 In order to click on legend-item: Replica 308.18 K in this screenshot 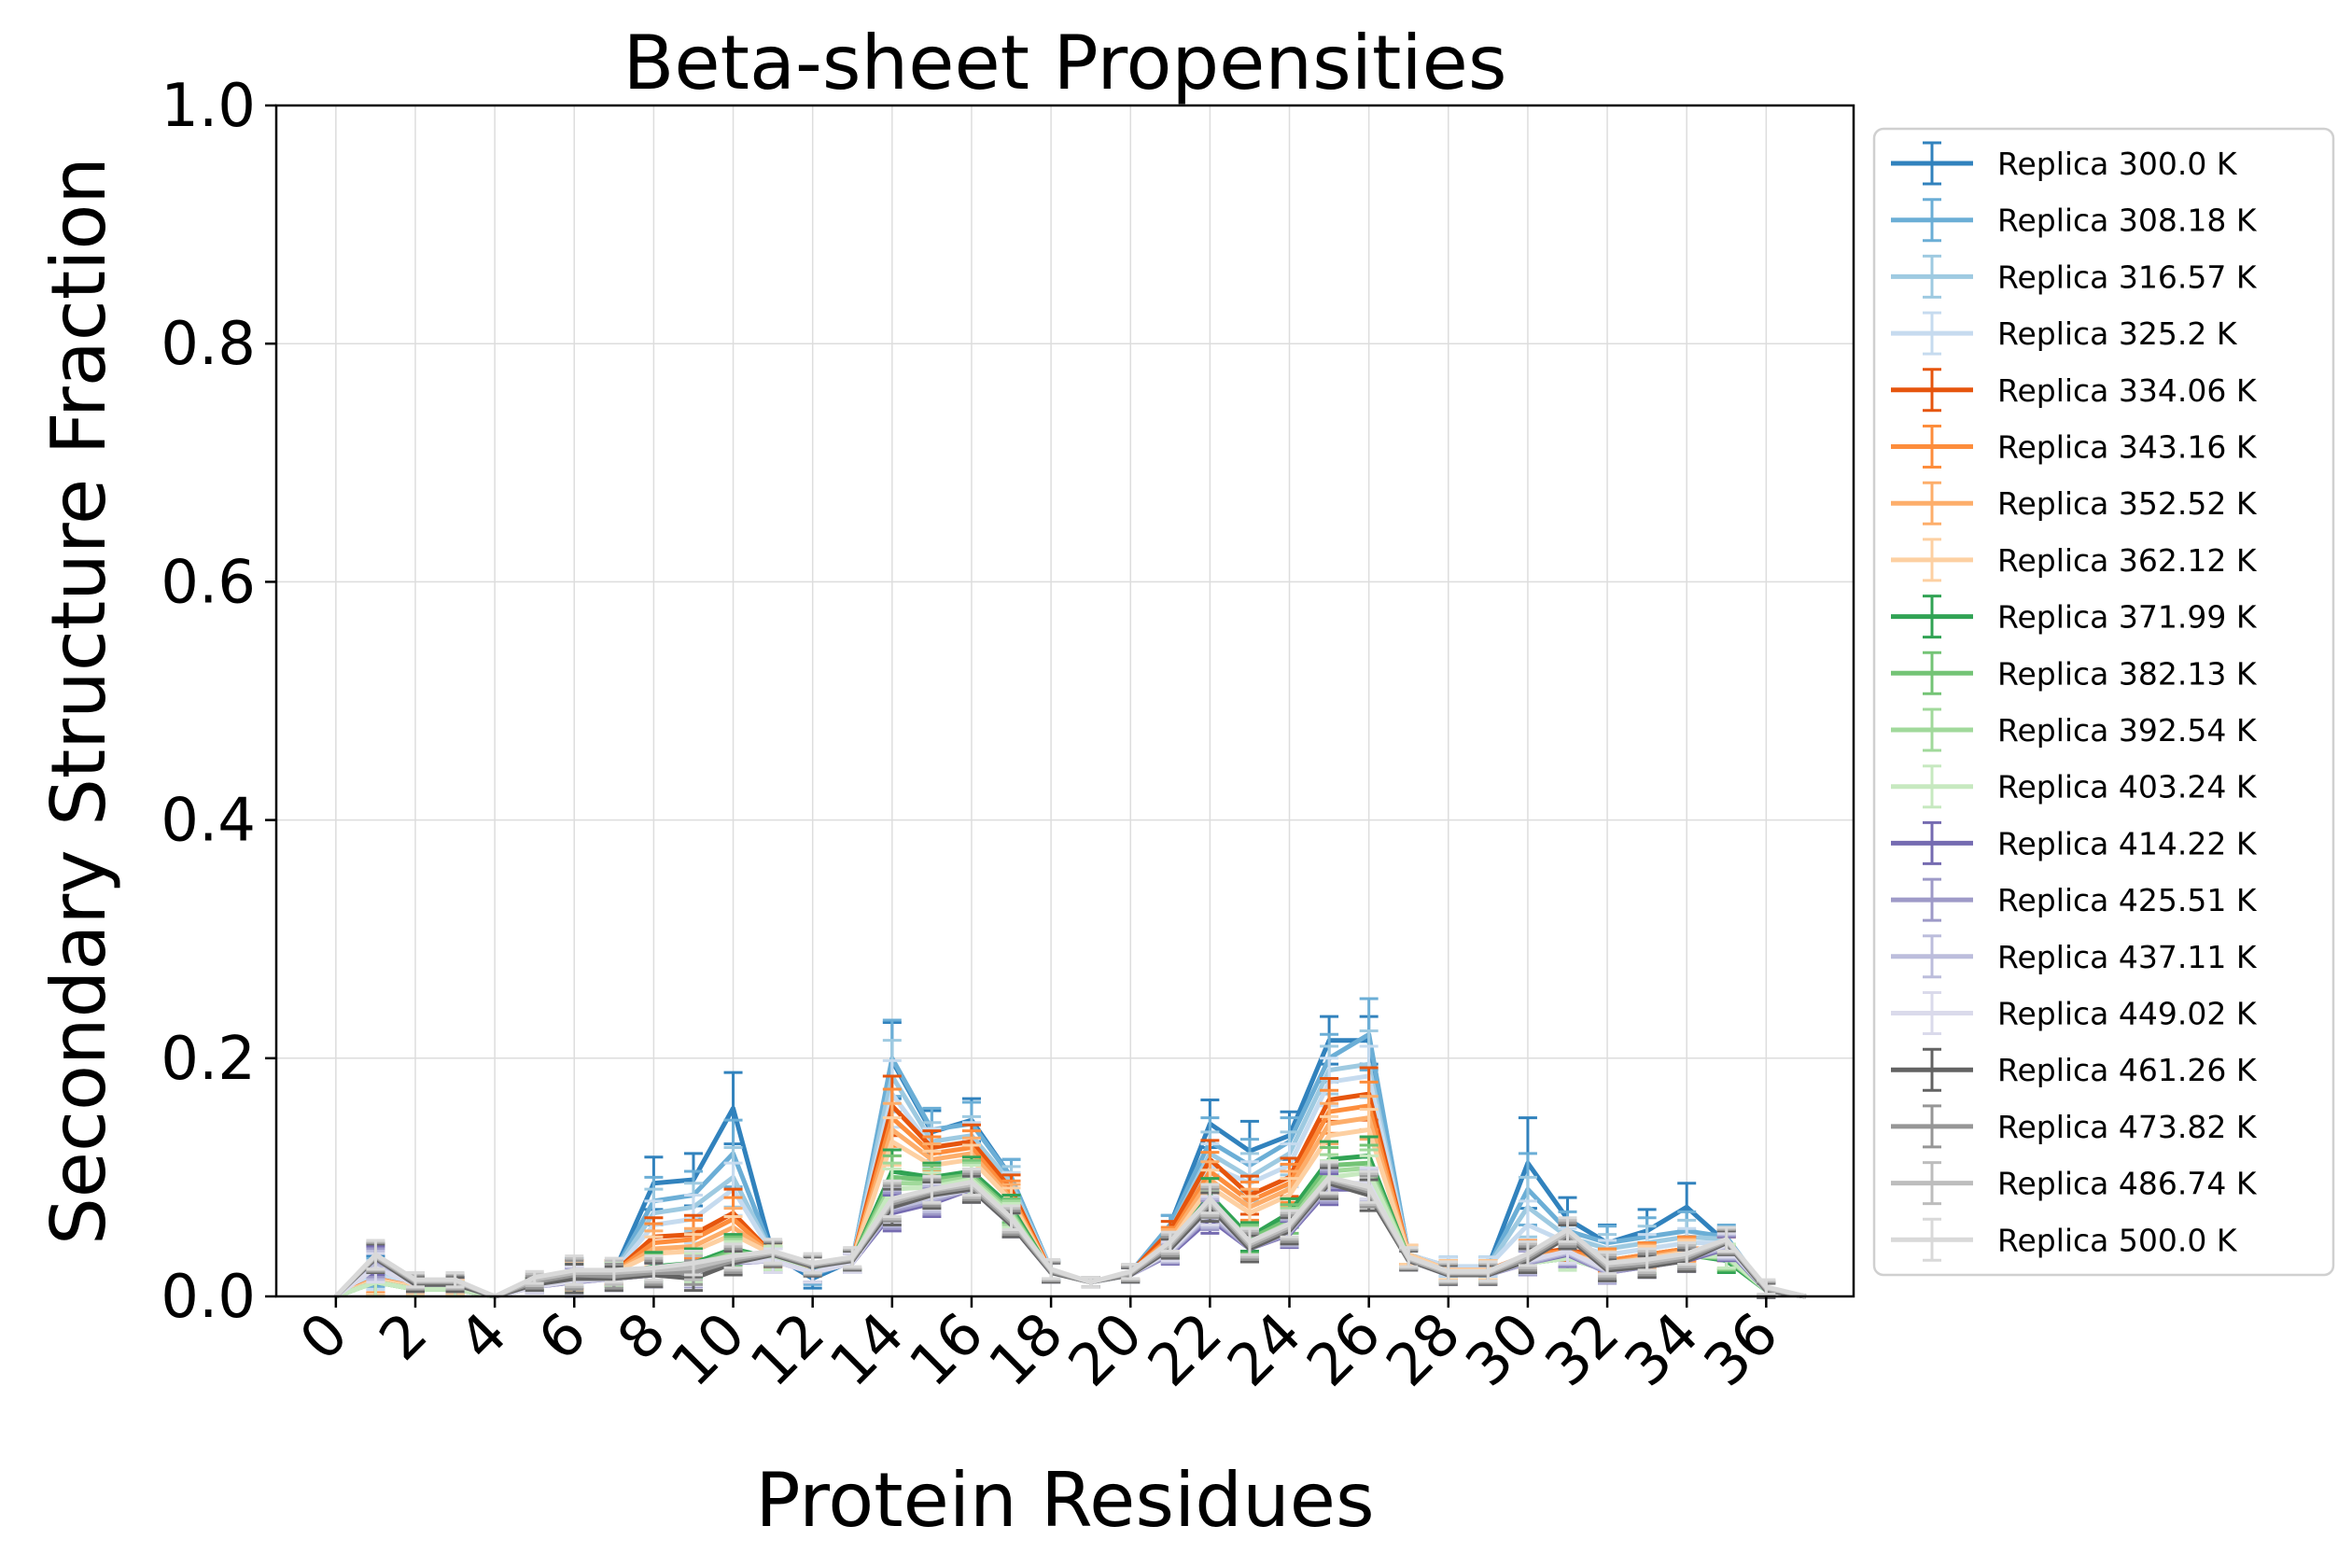, I will do `click(2074, 220)`.